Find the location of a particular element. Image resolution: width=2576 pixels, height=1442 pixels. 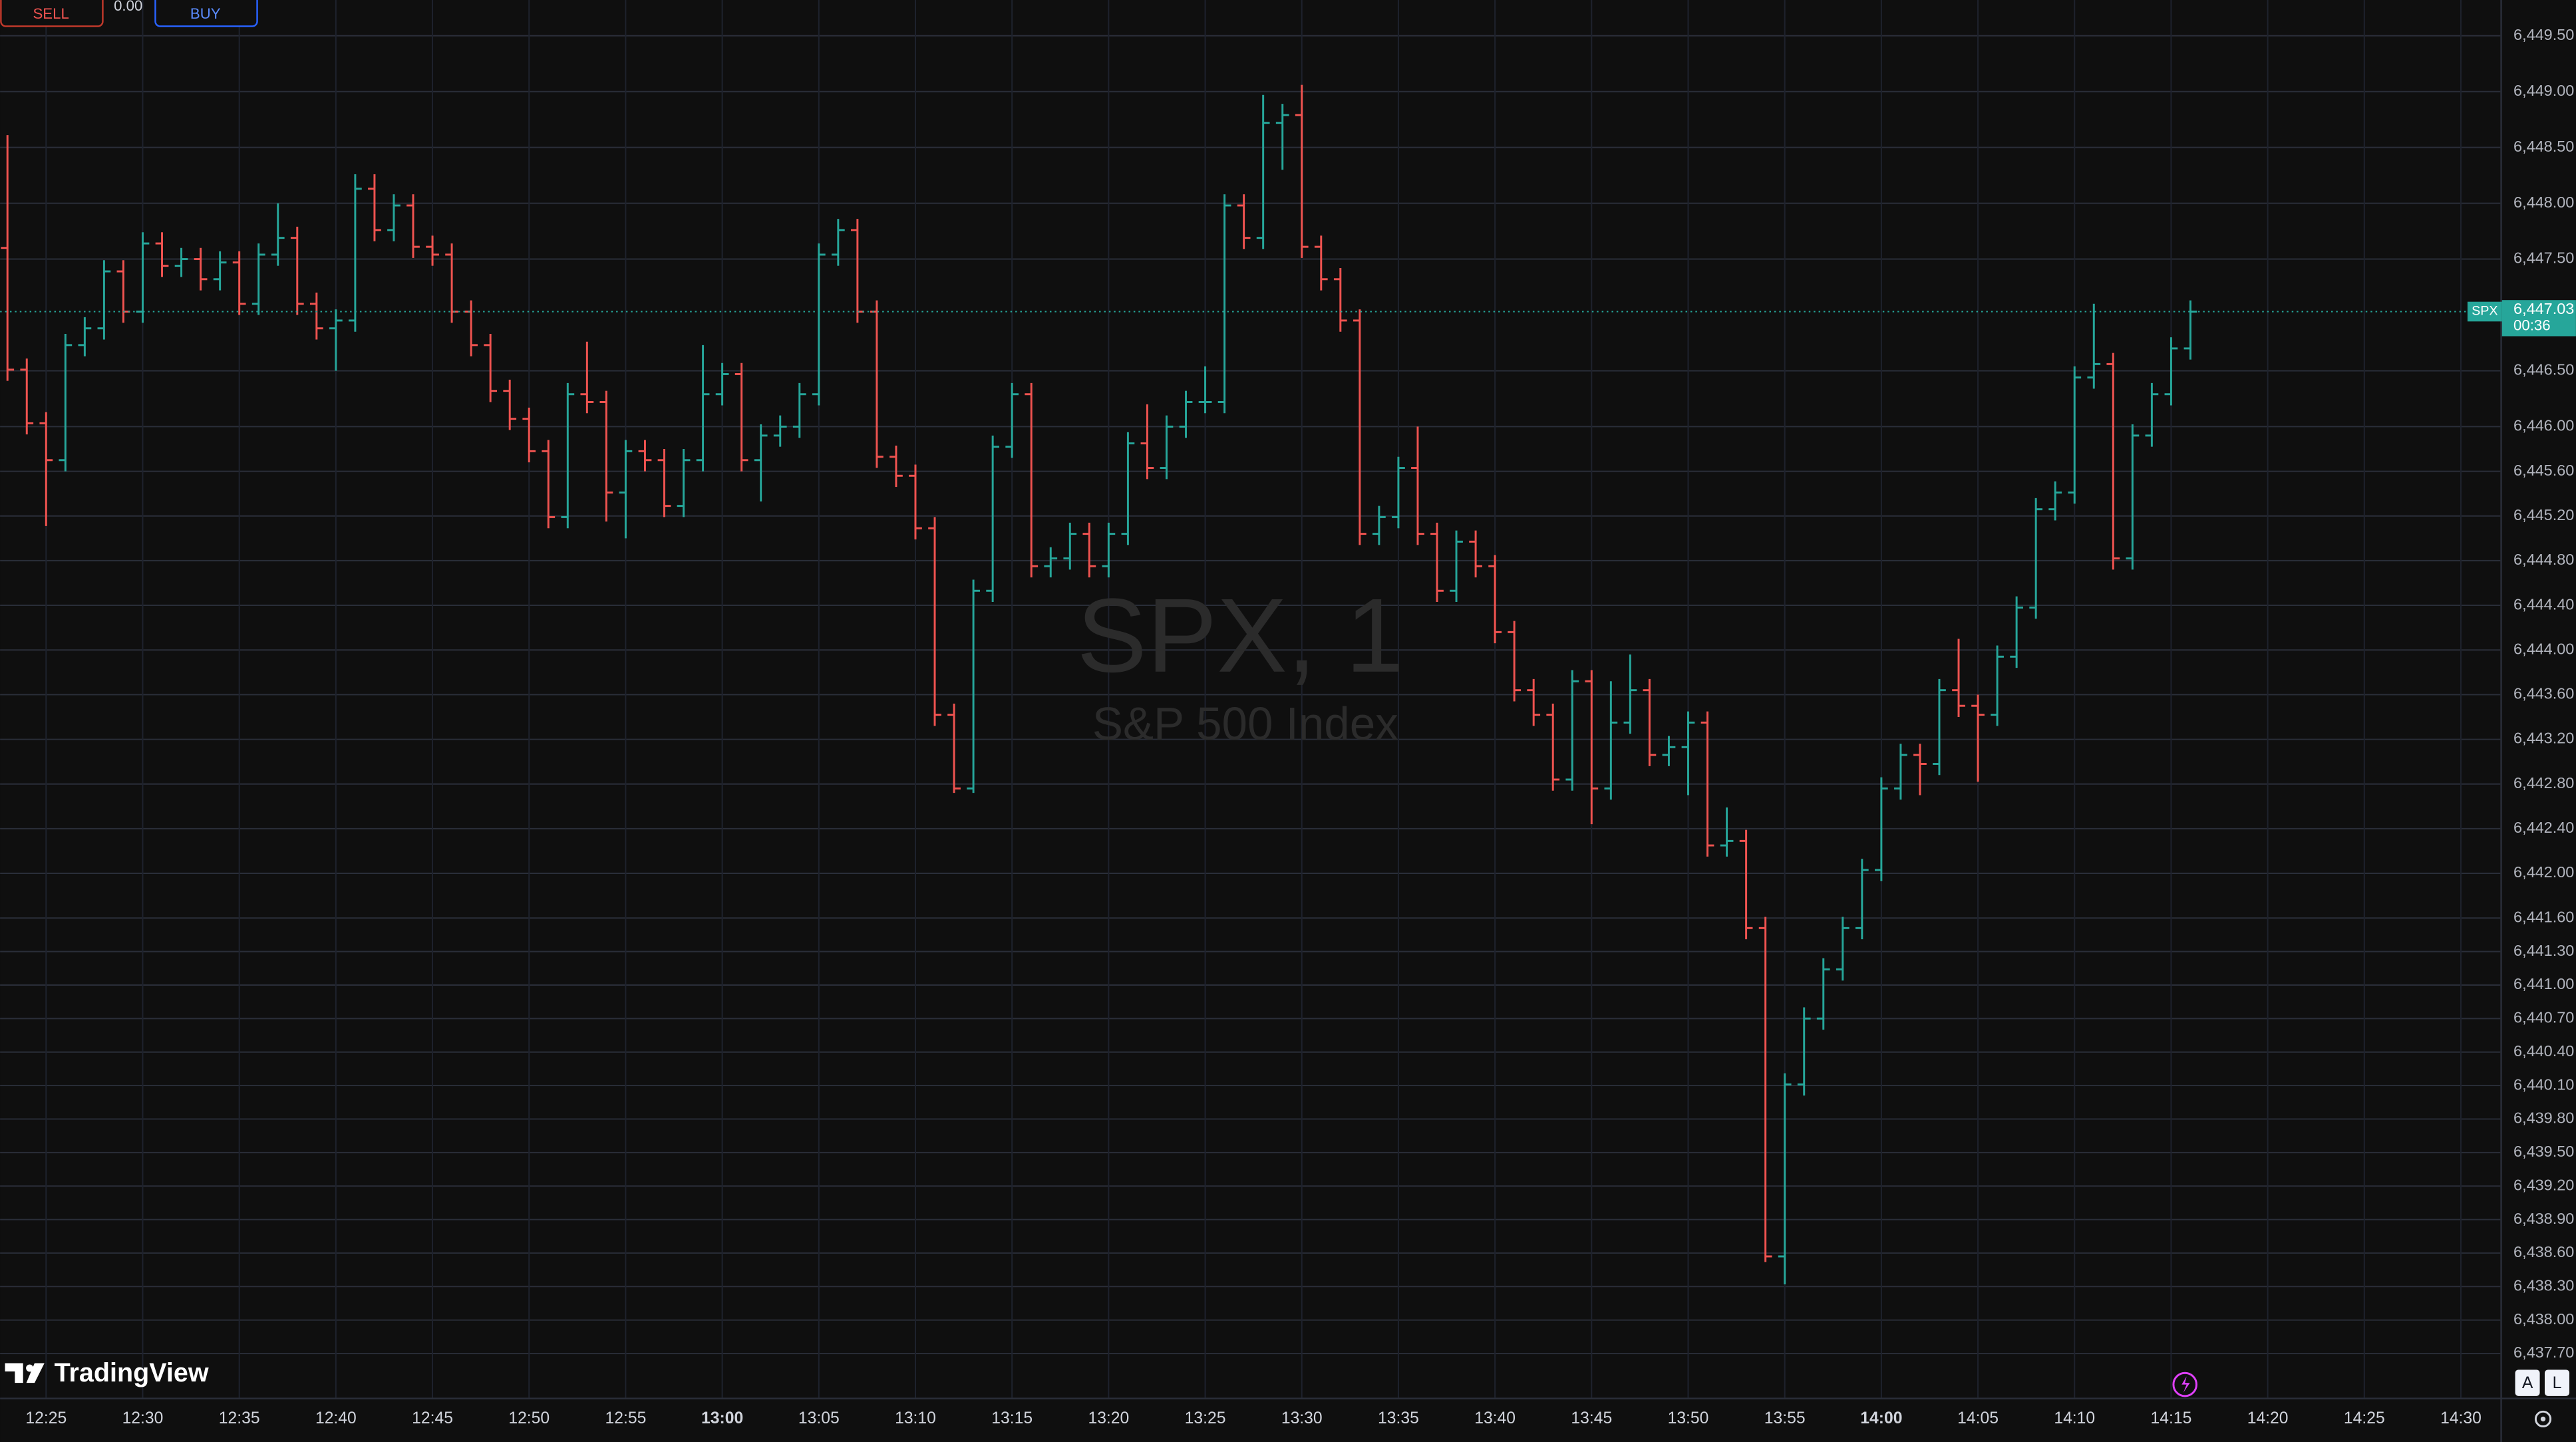

x-tick-label: 14:25 is located at coordinates (2364, 1418).